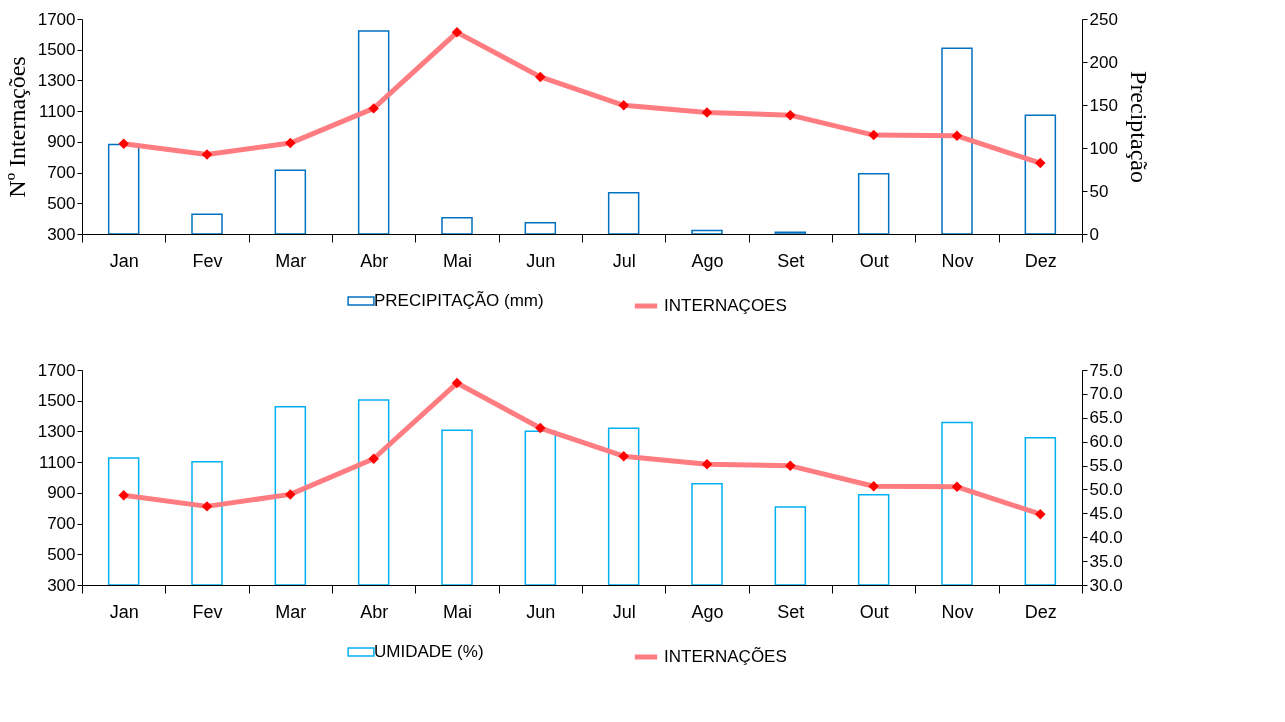  Describe the element at coordinates (1106, 370) in the screenshot. I see `y2-tick-label: 75.0` at that location.